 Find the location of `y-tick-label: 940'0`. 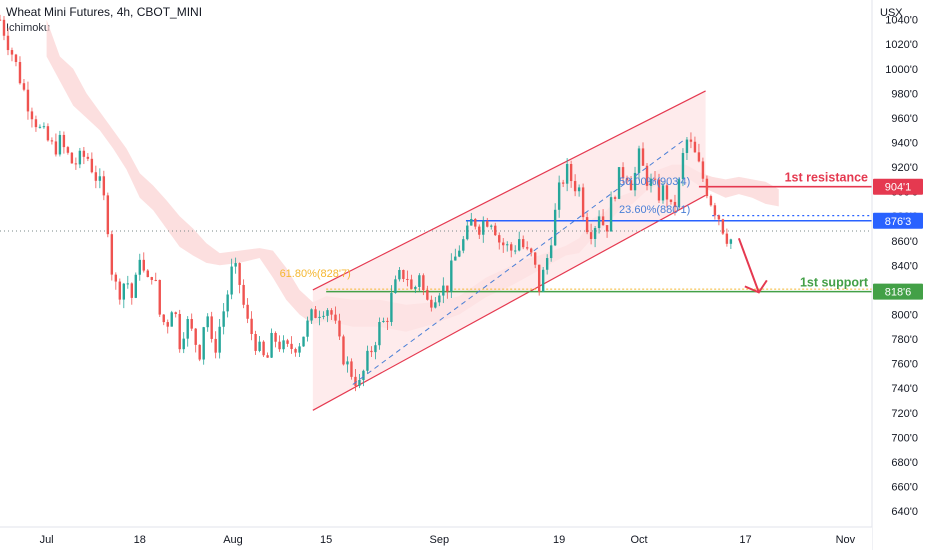

y-tick-label: 940'0 is located at coordinates (904, 143).